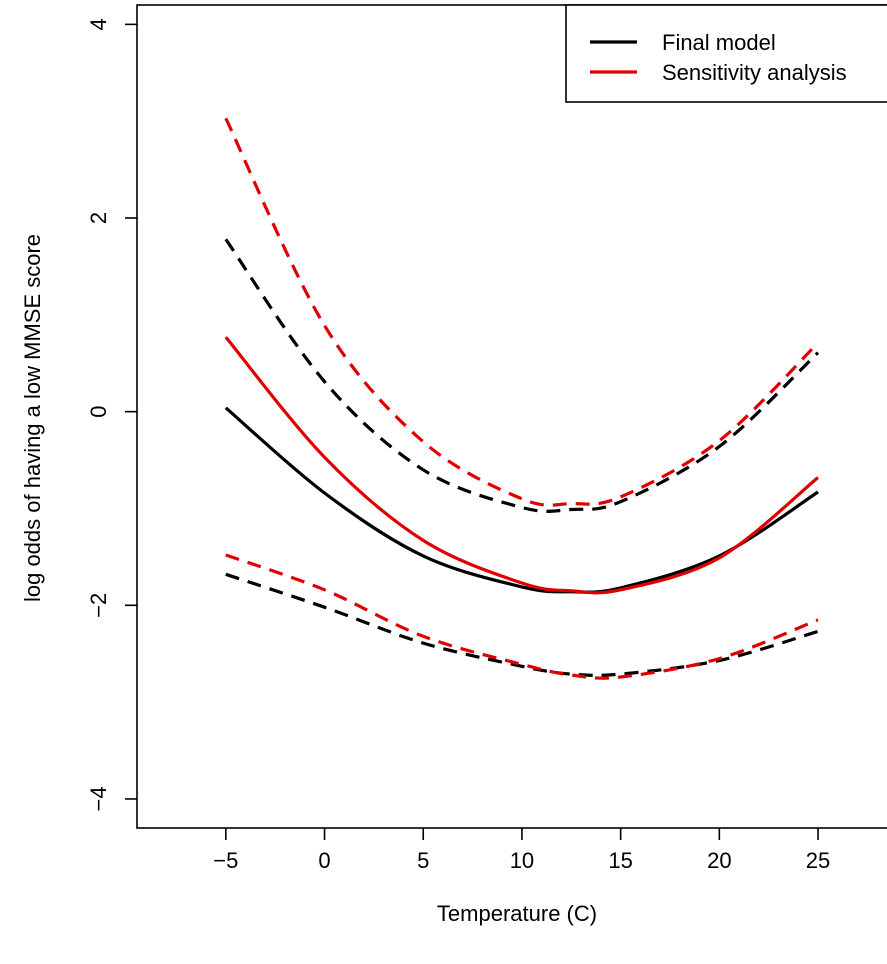 The image size is (887, 964). Describe the element at coordinates (98, 412) in the screenshot. I see `y-tick-label: 0` at that location.